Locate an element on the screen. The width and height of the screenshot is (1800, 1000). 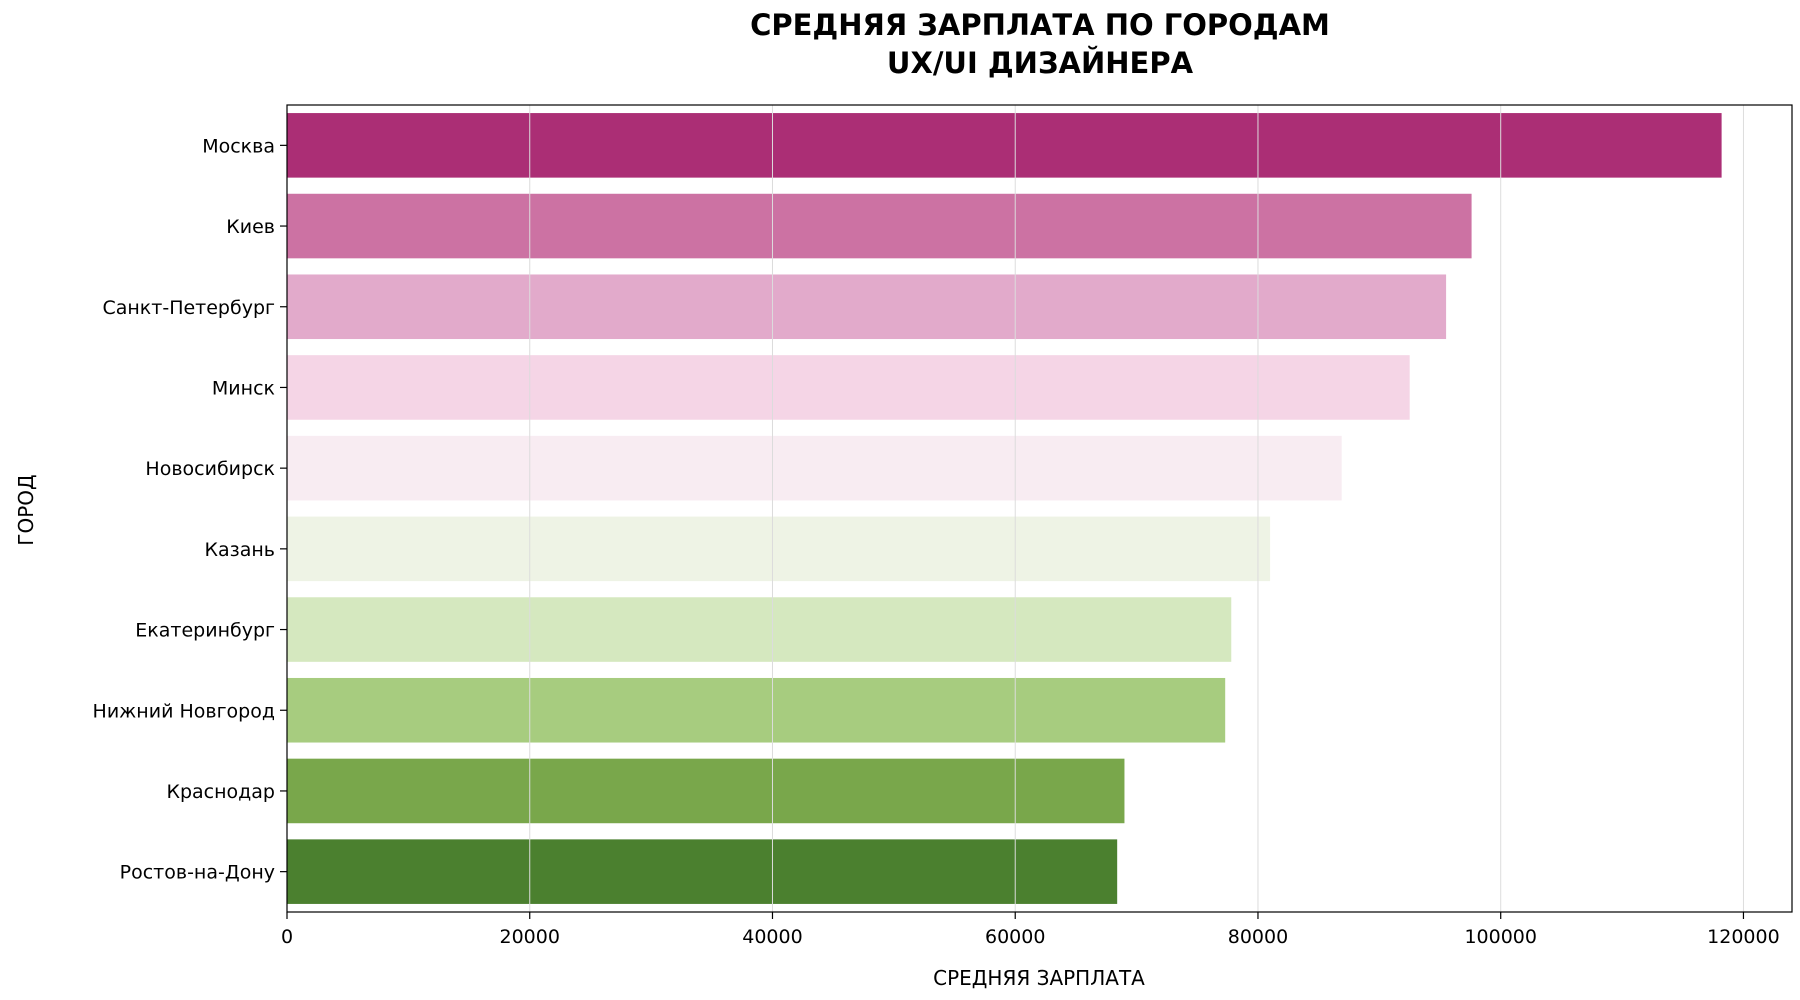
x-axis-label: СРЕДНЯЯ ЗАРПЛАТА is located at coordinates (1039, 978).